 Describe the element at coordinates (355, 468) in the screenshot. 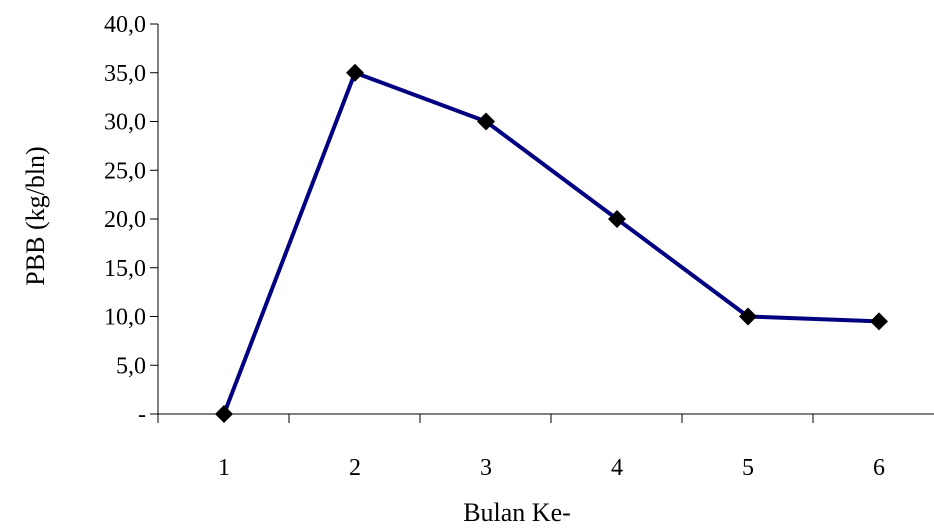

I see `x-tick-label: 2` at that location.